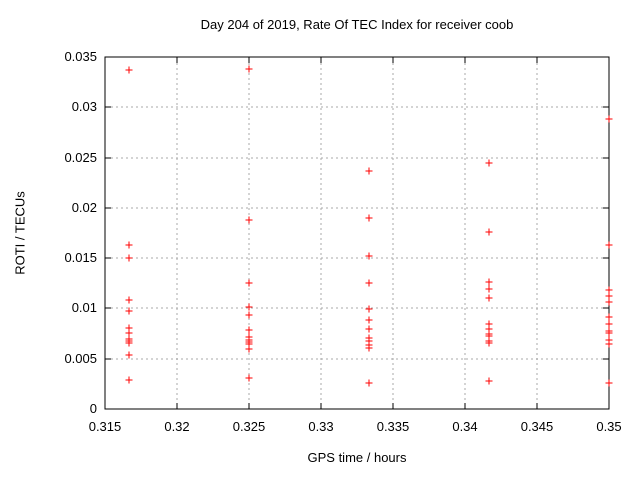  I want to click on y-tick-label: 0.02, so click(84, 207).